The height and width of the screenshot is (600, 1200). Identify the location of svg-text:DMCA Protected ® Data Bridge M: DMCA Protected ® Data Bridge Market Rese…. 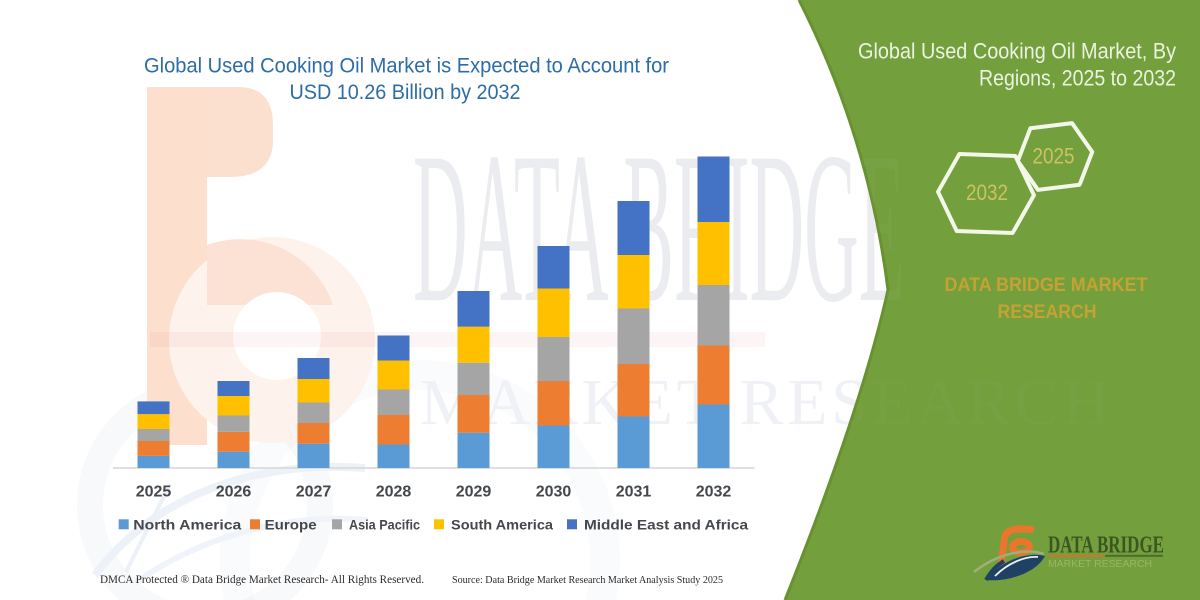
(262, 580).